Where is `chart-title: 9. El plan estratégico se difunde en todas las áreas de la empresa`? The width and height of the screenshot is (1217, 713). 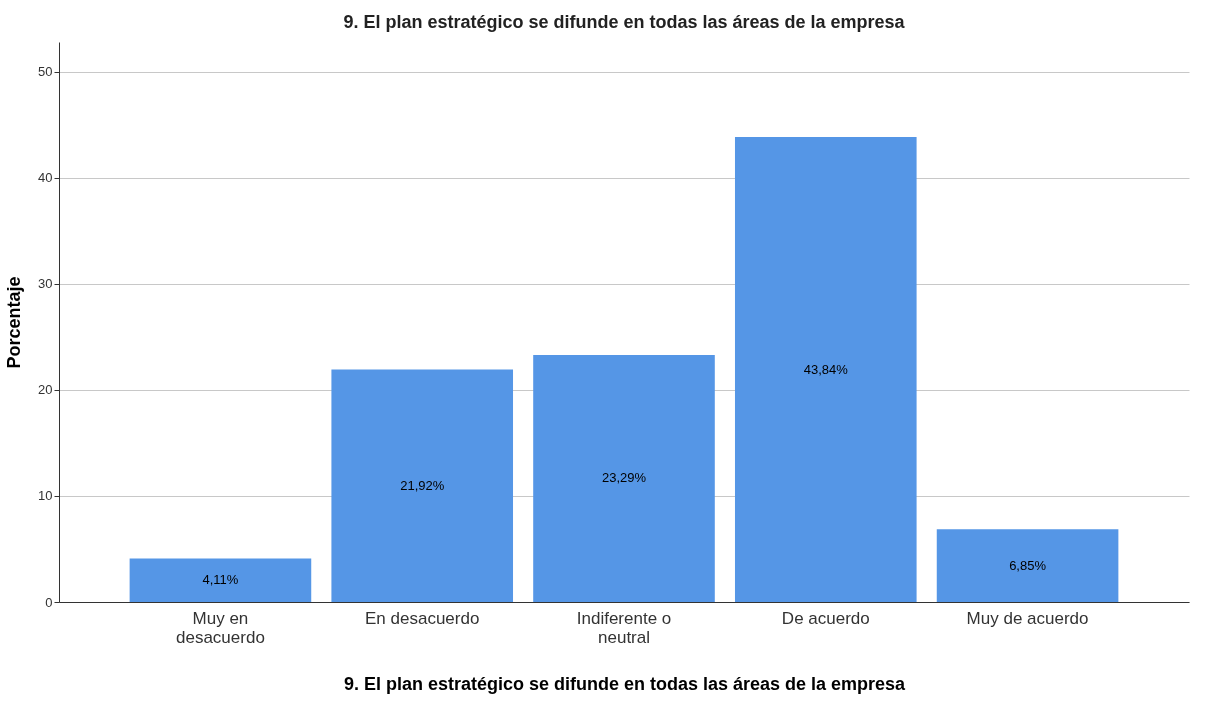 chart-title: 9. El plan estratégico se difunde en todas las áreas de la empresa is located at coordinates (624, 22).